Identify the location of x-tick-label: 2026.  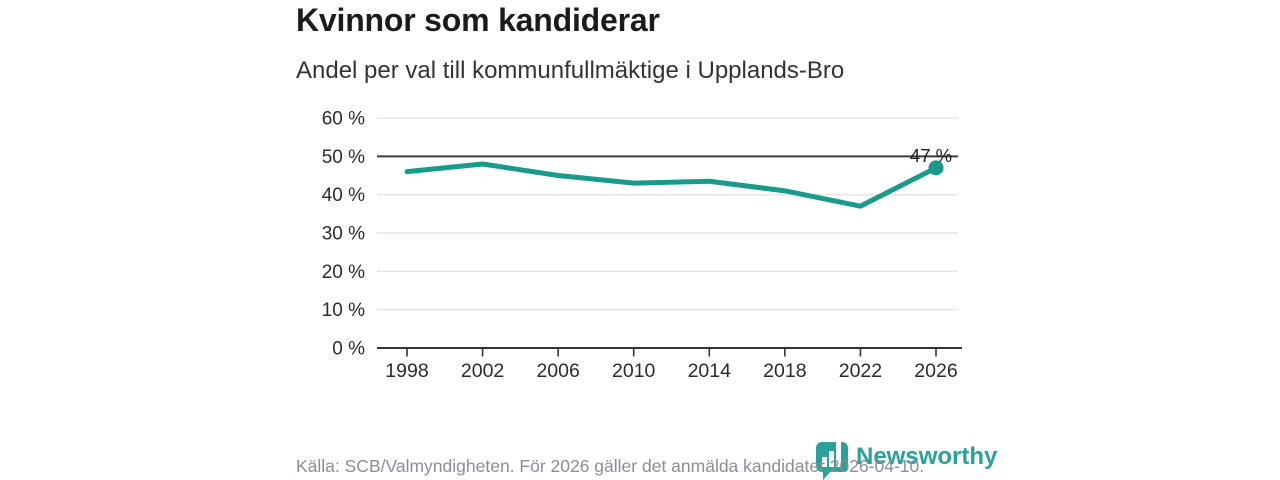
(935, 371).